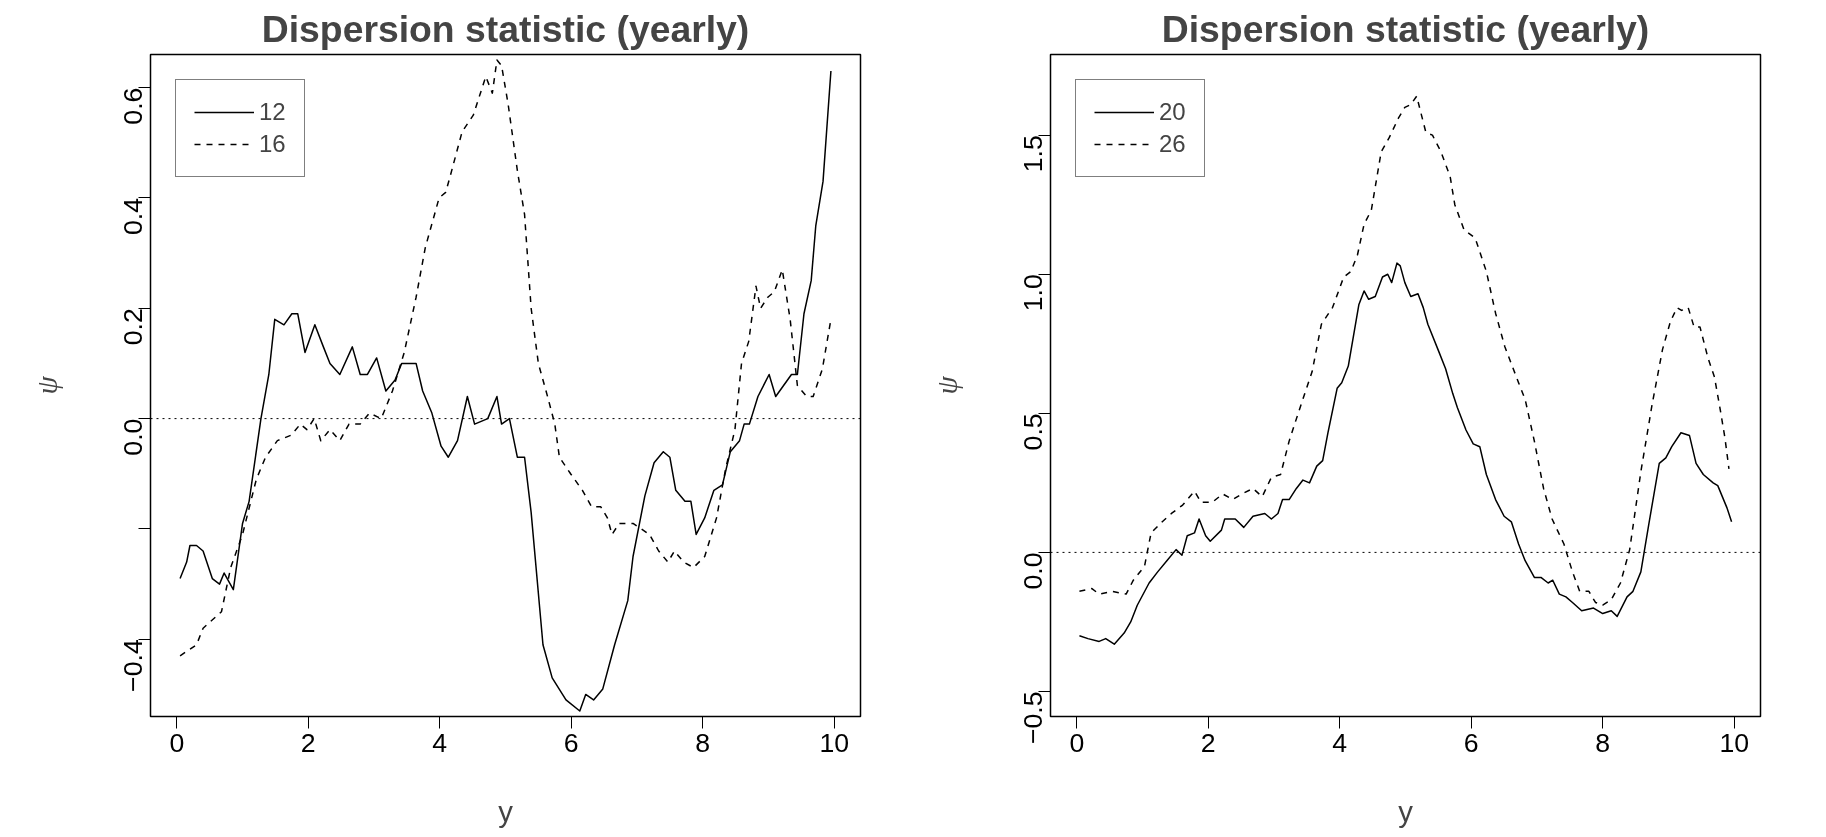 This screenshot has height=837, width=1826. What do you see at coordinates (133, 106) in the screenshot?
I see `y-tick-label: 0.6` at bounding box center [133, 106].